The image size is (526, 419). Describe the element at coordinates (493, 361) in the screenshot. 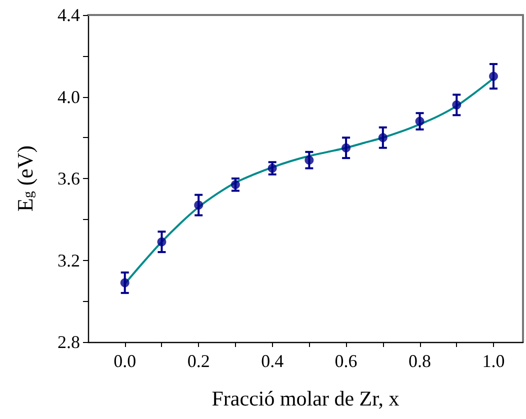

I see `x-tick-label: 1.0` at that location.